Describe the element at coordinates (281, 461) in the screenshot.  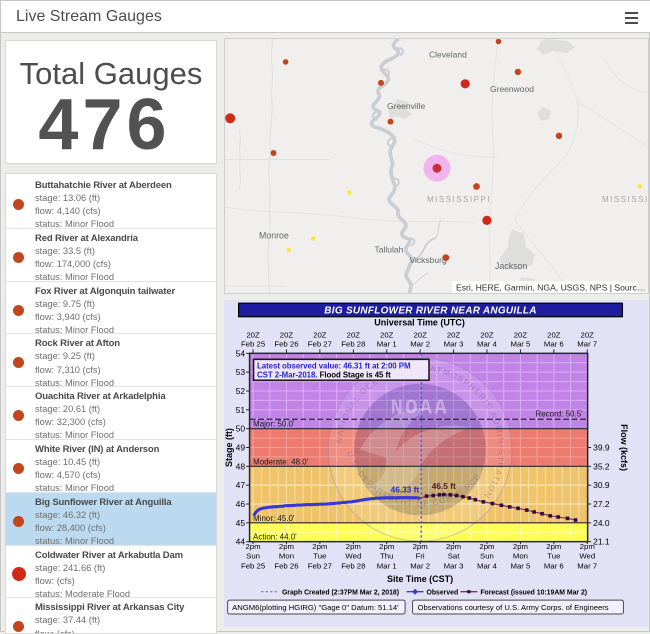
I see `svg-text: Moderate: 48.0'` at that location.